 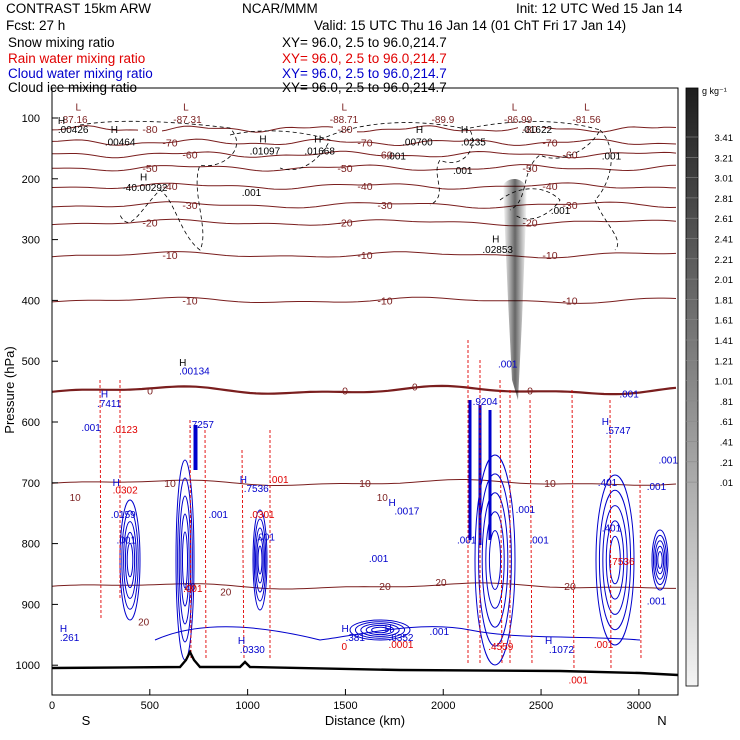 I want to click on point-label: .1072, so click(x=561, y=650).